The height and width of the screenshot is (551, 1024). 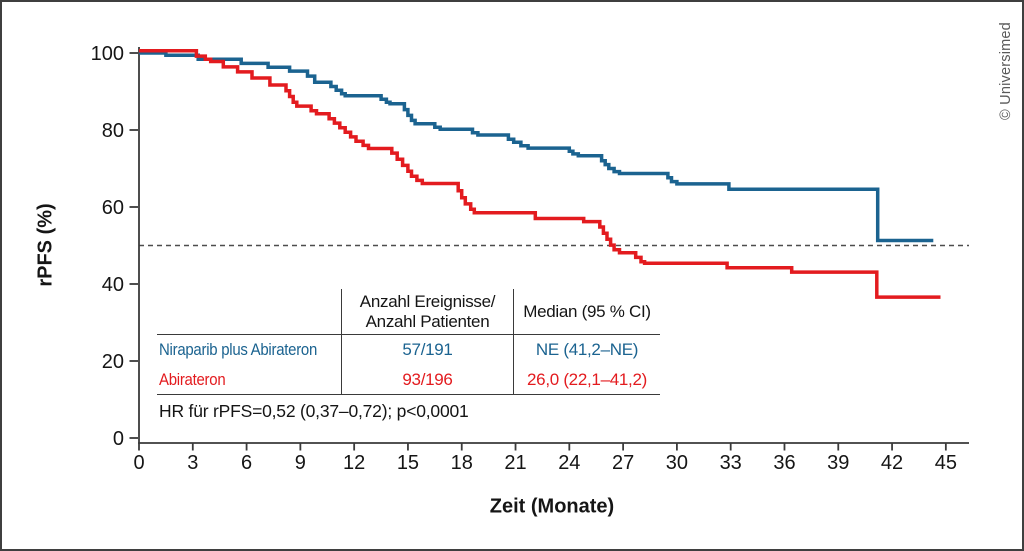 I want to click on hazard-ratio-footnote: HR für rPFS=0,52 (0,37–0,72); p<0,0001, so click(x=314, y=411).